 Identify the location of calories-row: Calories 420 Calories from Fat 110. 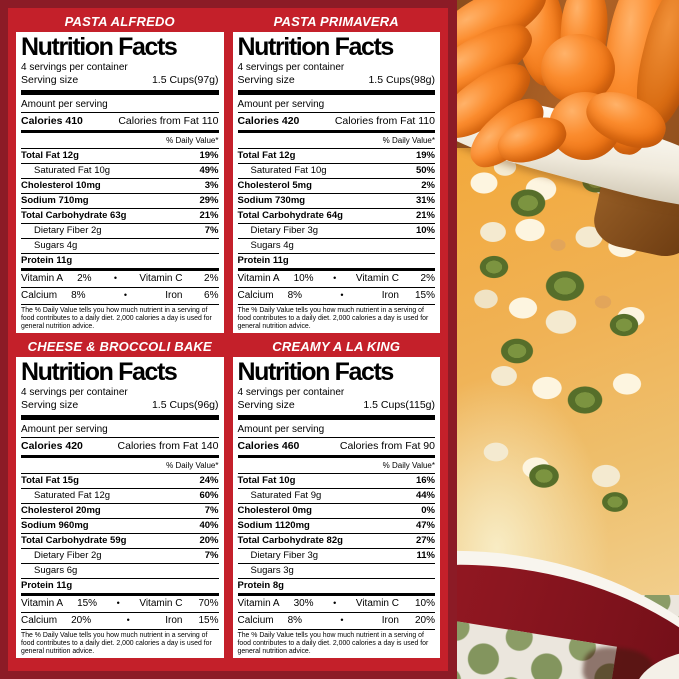
(337, 121).